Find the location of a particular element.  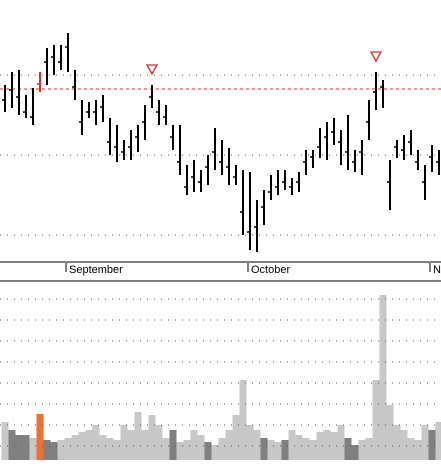

x-tick-label: October is located at coordinates (270, 270).